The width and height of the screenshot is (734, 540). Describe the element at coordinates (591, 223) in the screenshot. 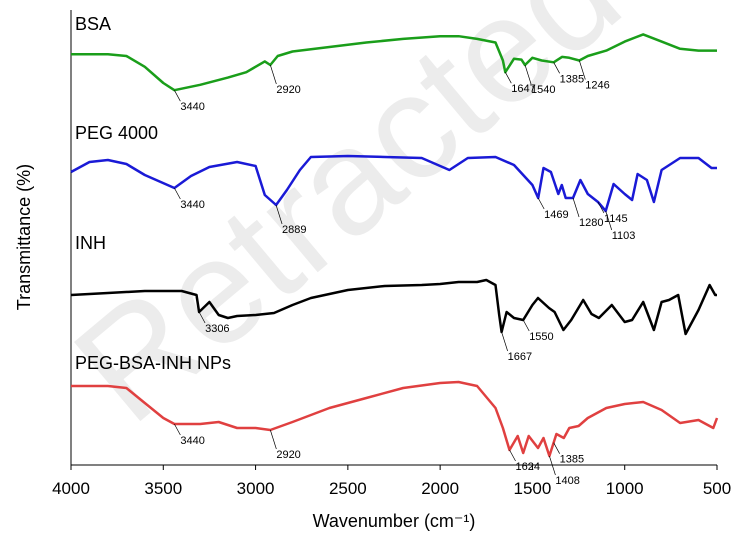

I see `peak-label: 1280` at that location.